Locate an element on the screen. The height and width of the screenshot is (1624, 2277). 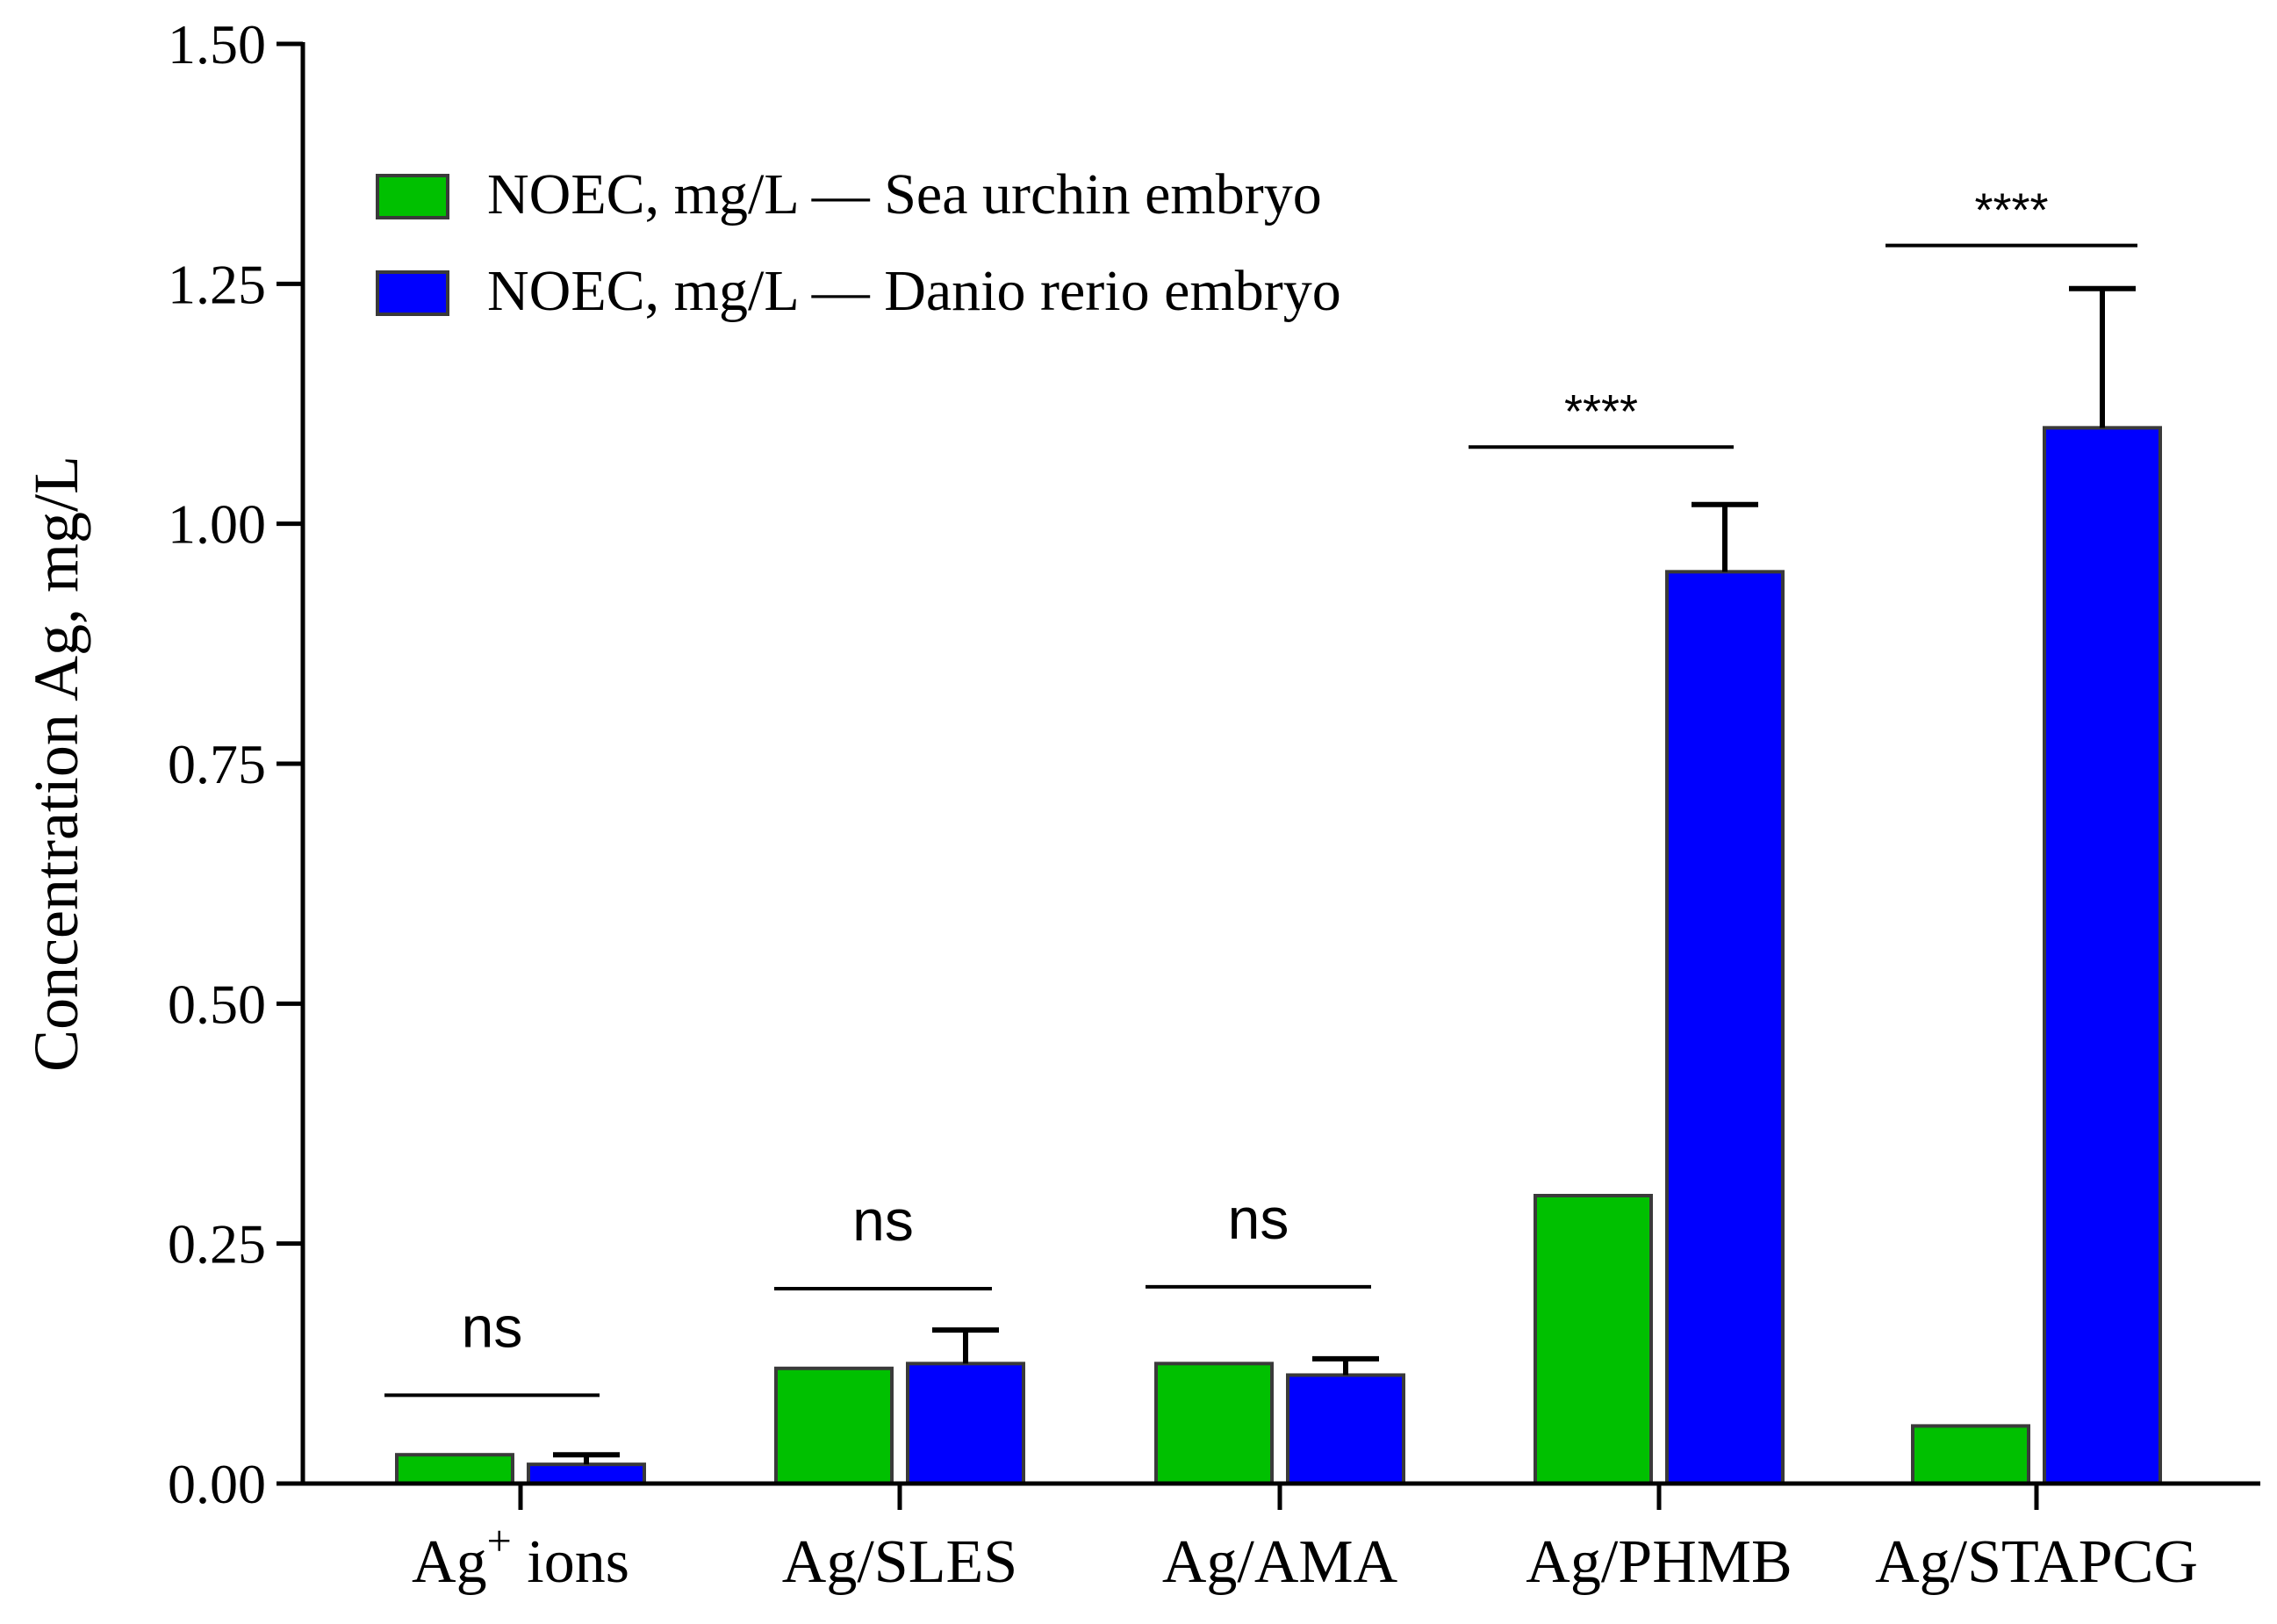
x-tick-label-base-4: Ag/STAPCG is located at coordinates (2036, 1562).